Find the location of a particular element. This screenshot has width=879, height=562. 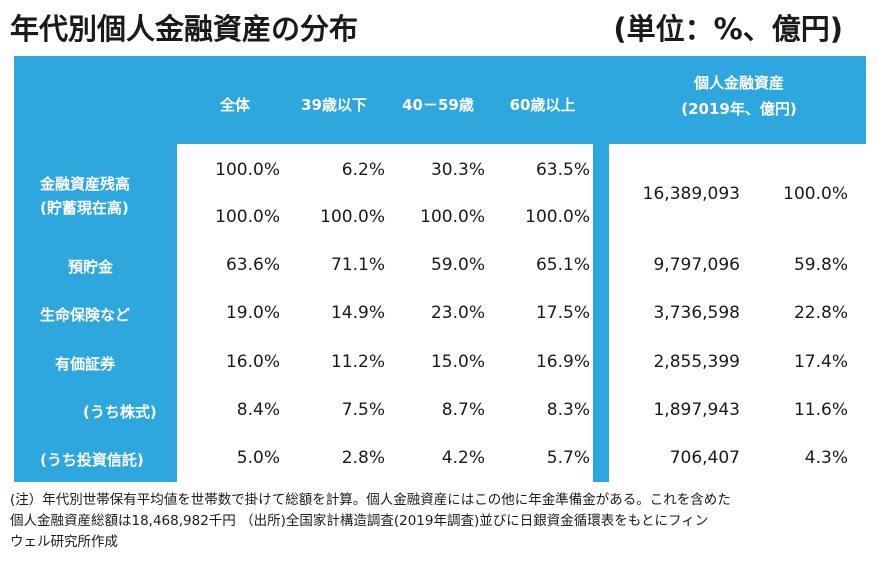

table-cell: 14.9% is located at coordinates (357, 313).